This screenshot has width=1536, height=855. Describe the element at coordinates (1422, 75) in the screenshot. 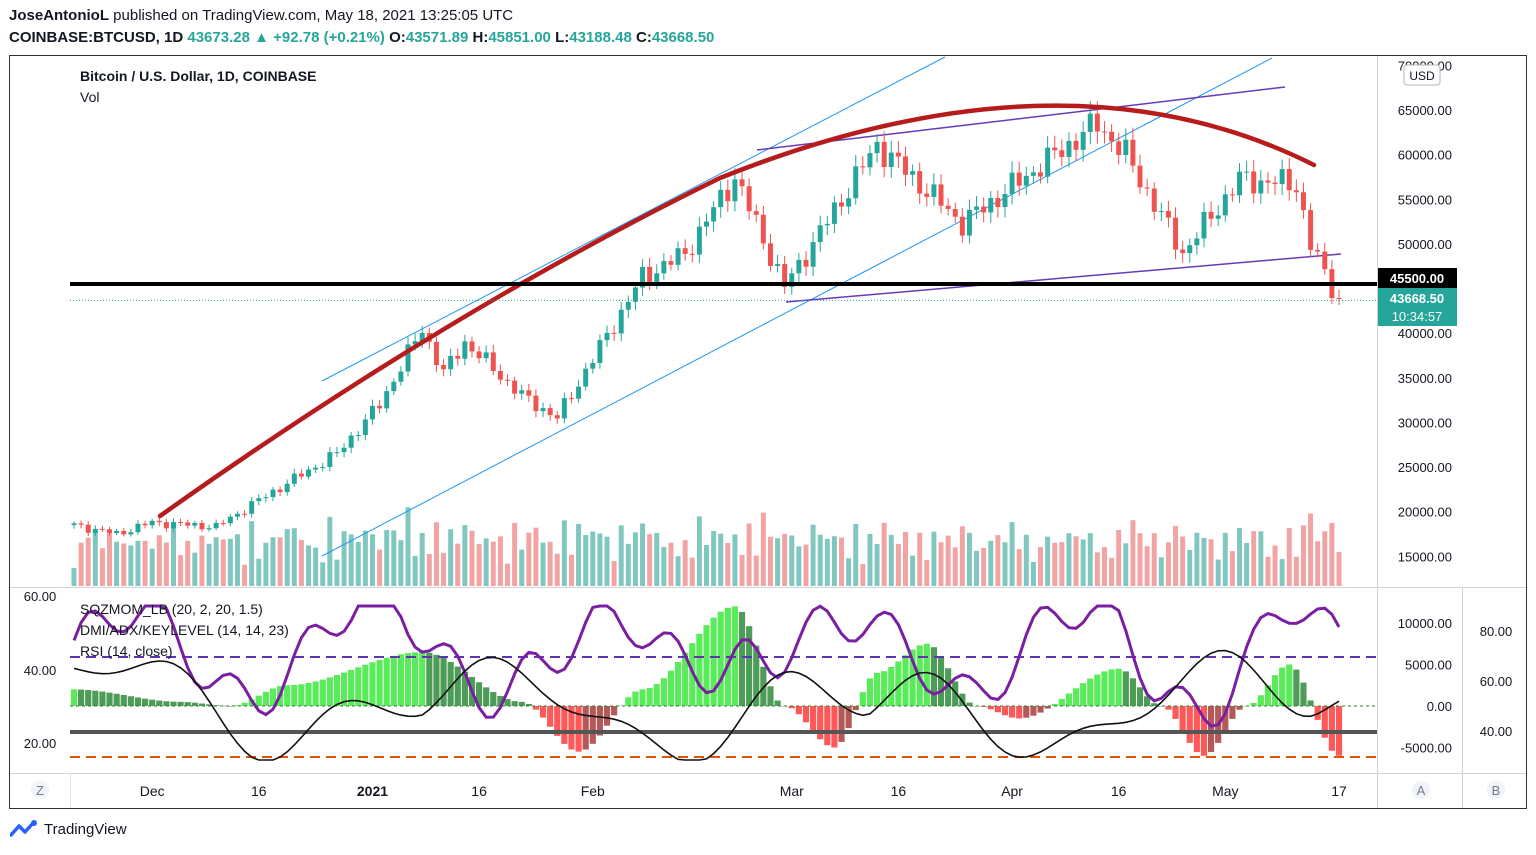

I see `currency-badge` at that location.